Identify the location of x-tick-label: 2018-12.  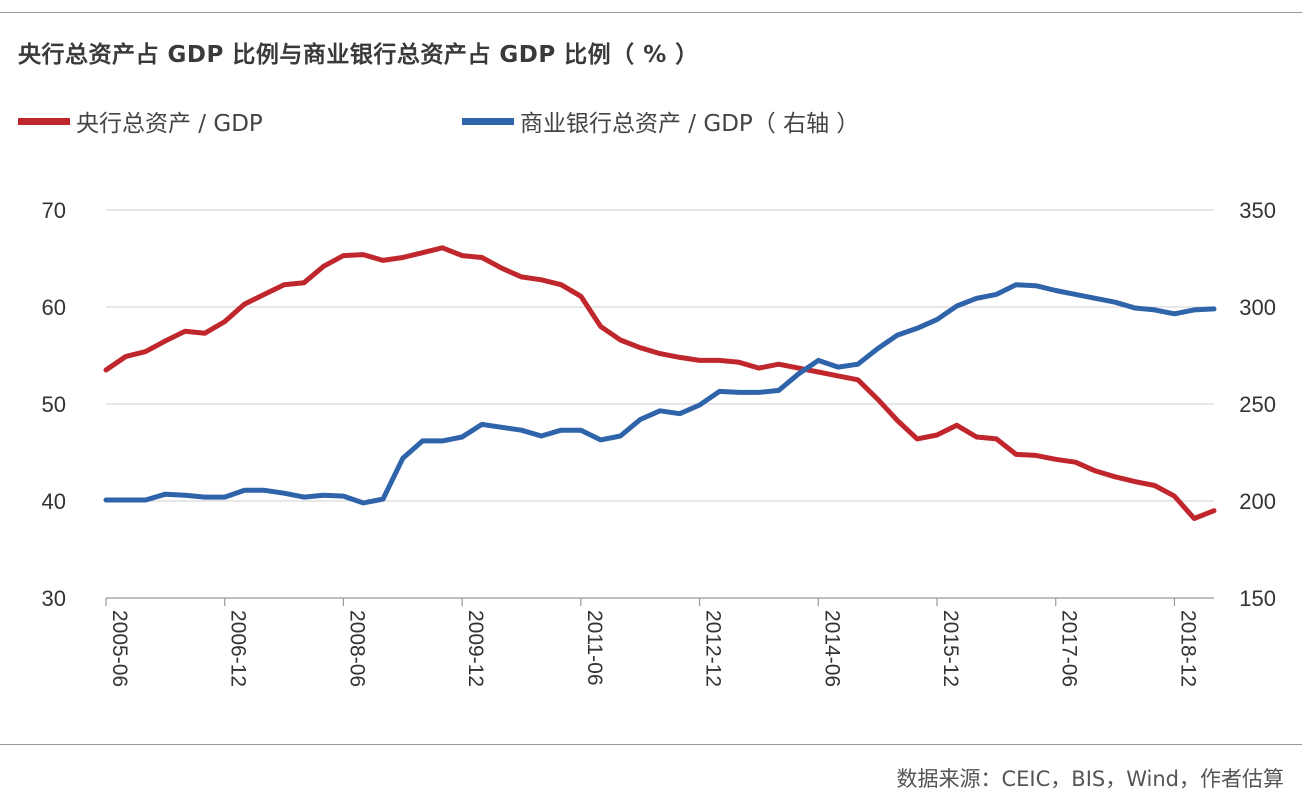
(1187, 648).